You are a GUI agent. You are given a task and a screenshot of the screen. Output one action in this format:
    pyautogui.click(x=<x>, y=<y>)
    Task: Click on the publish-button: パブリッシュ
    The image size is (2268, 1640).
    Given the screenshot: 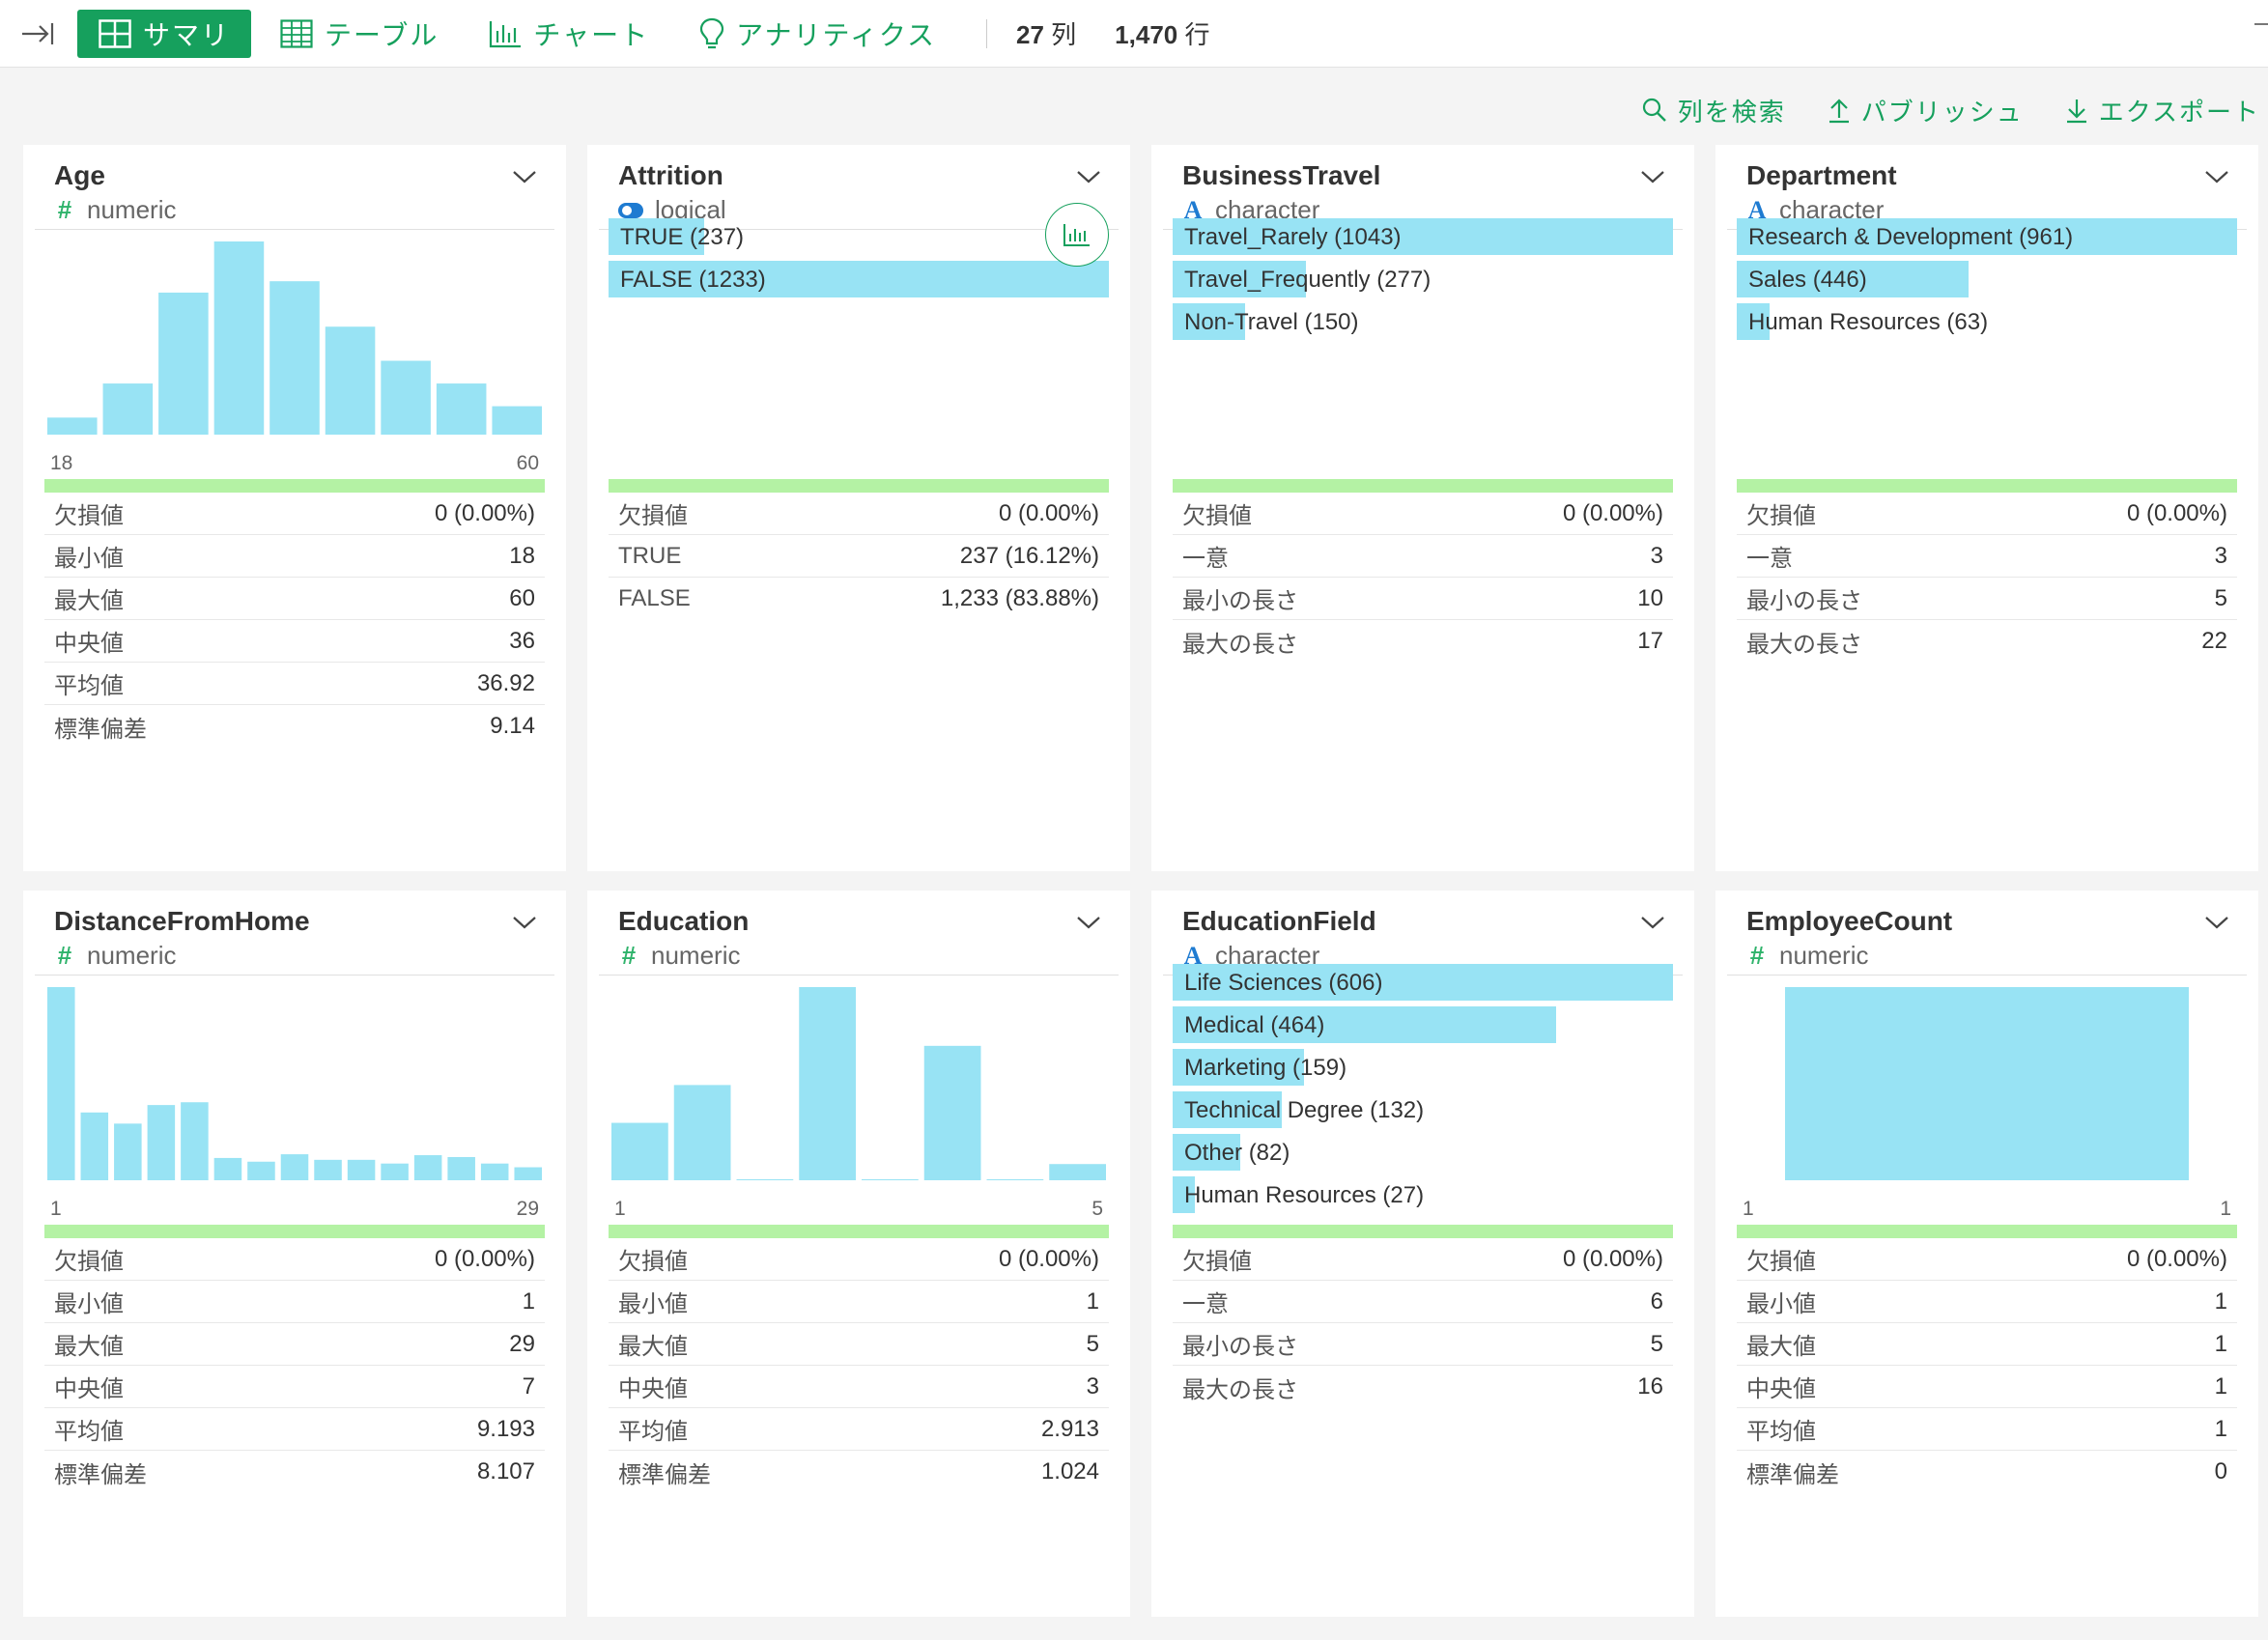 What is the action you would take?
    pyautogui.click(x=1925, y=110)
    